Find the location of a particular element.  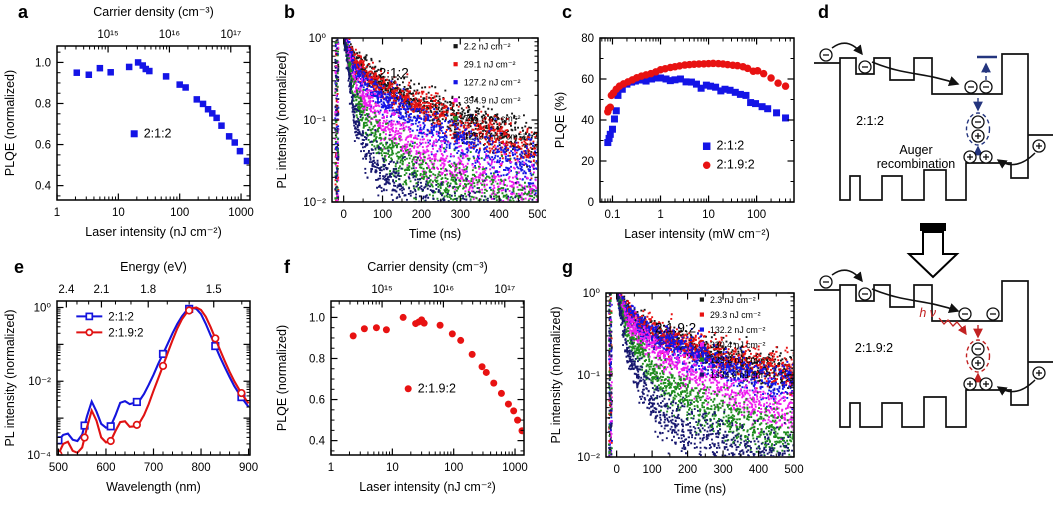

plot-frame is located at coordinates (427, 378).